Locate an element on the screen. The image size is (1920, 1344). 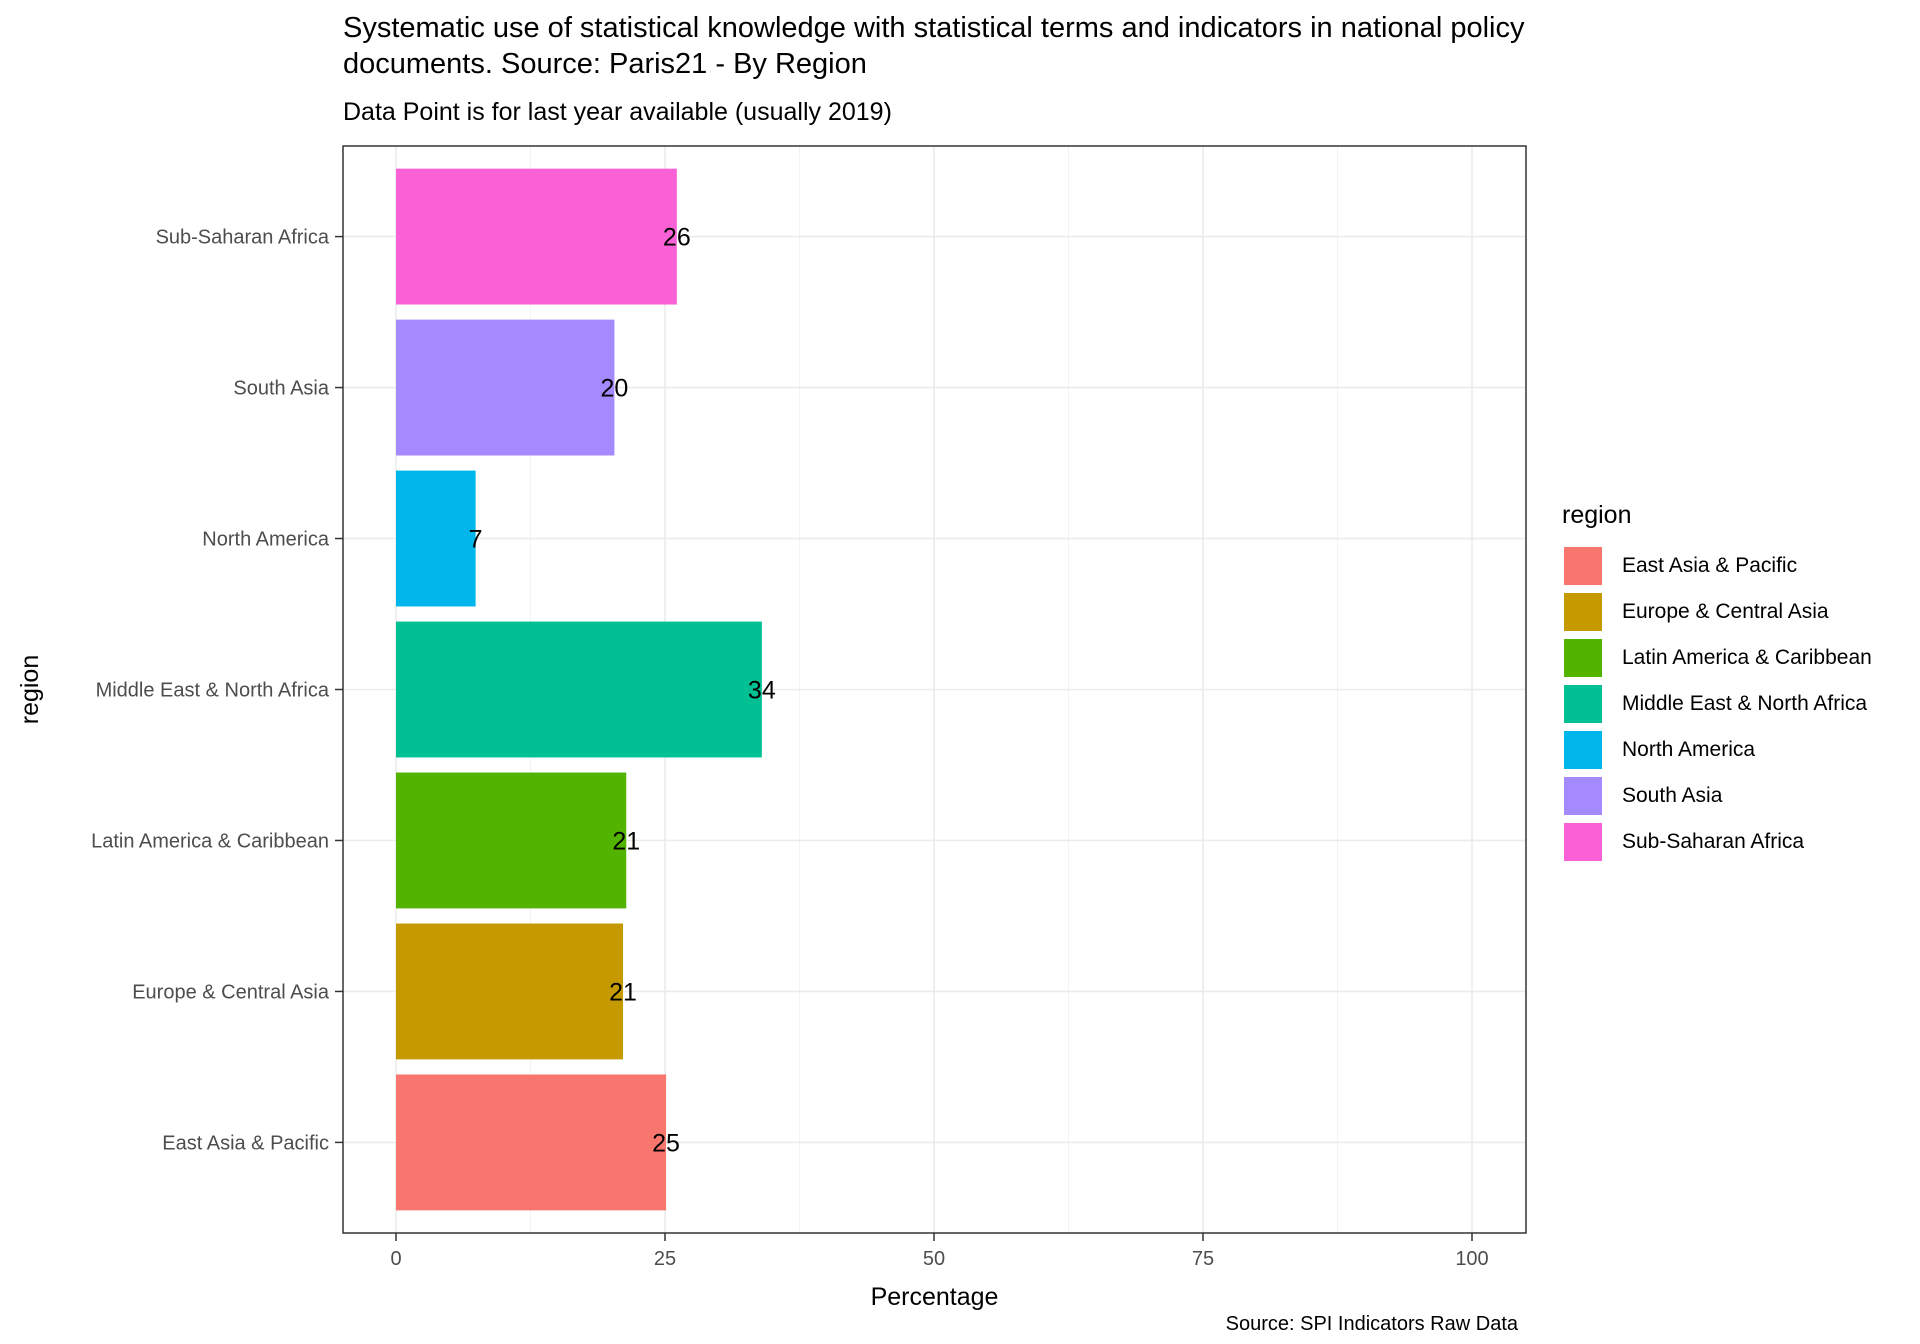
bars is located at coordinates (579, 689).